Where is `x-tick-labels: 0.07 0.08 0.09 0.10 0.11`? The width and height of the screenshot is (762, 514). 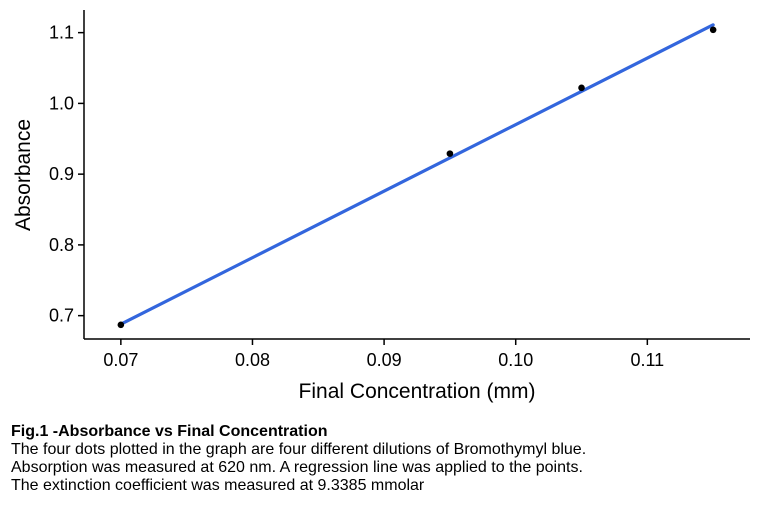
x-tick-labels: 0.07 0.08 0.09 0.10 0.11 is located at coordinates (383, 360).